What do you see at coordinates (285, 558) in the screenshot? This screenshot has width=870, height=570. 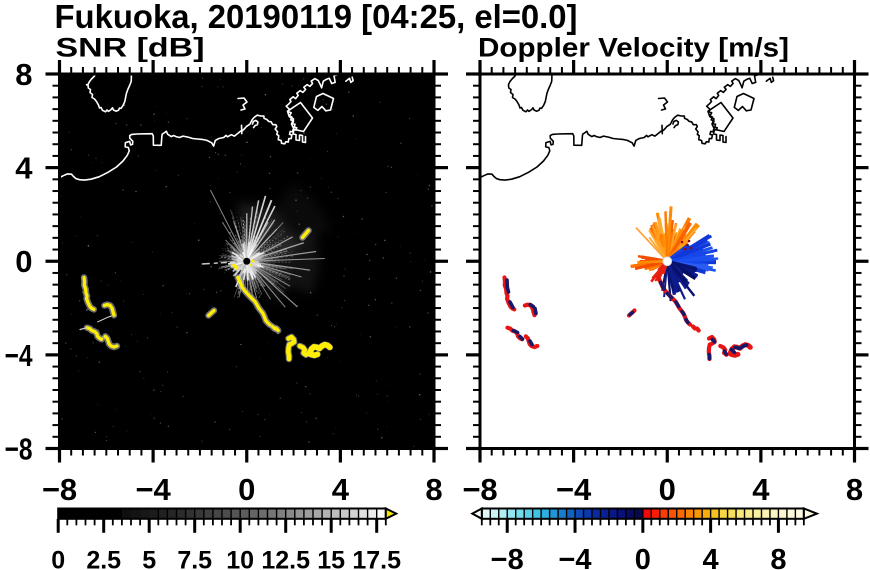 I see `svg-text: 12.5` at bounding box center [285, 558].